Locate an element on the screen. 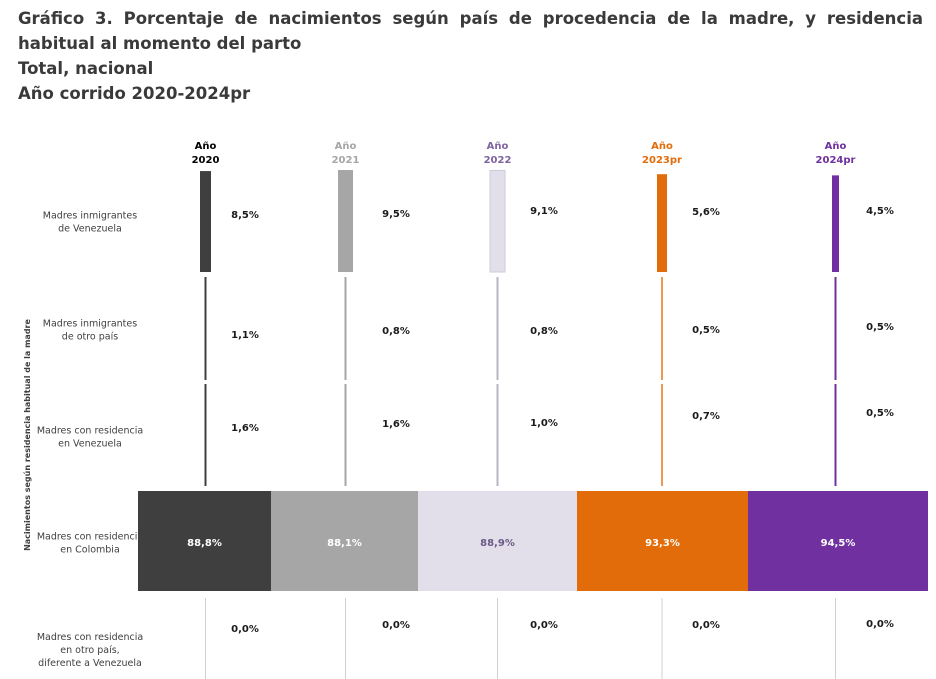  chart-subtitle-period: Año corrido 2020-2024pr is located at coordinates (134, 93).